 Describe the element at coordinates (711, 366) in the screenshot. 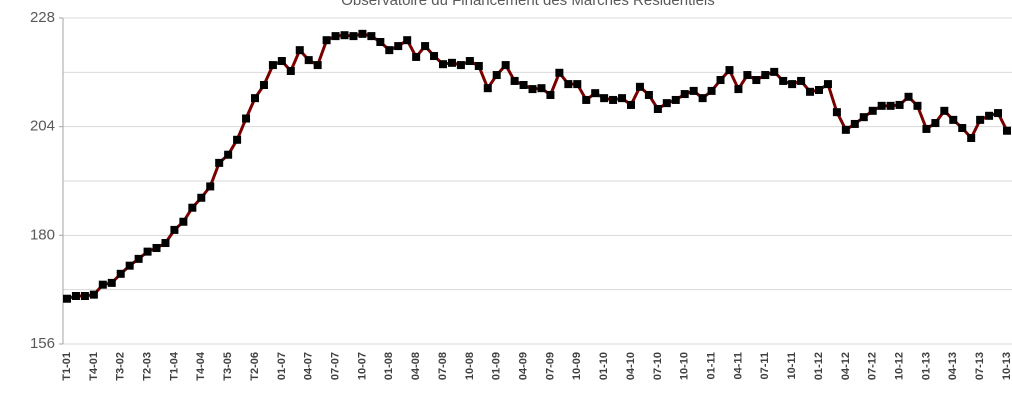

I see `x-tick-label: 01-11` at that location.